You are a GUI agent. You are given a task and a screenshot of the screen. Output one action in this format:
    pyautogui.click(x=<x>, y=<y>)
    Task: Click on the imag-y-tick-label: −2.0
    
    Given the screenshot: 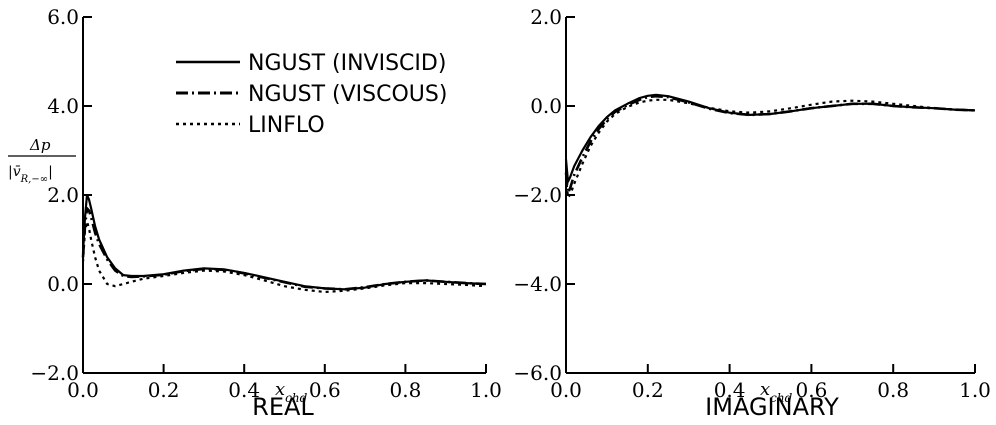 What is the action you would take?
    pyautogui.click(x=537, y=195)
    